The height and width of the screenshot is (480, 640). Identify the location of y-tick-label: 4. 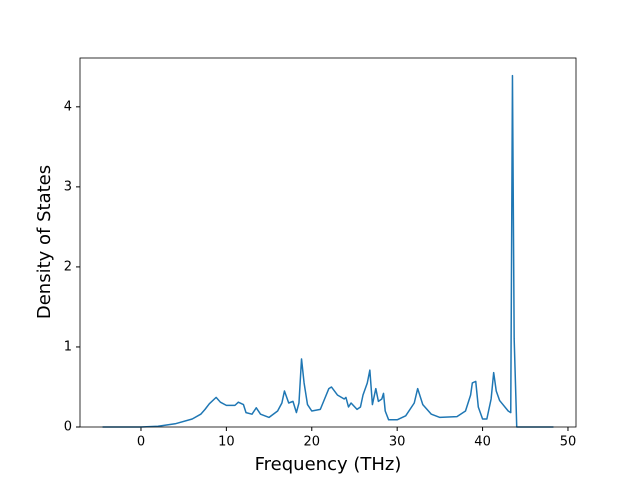
(68, 106).